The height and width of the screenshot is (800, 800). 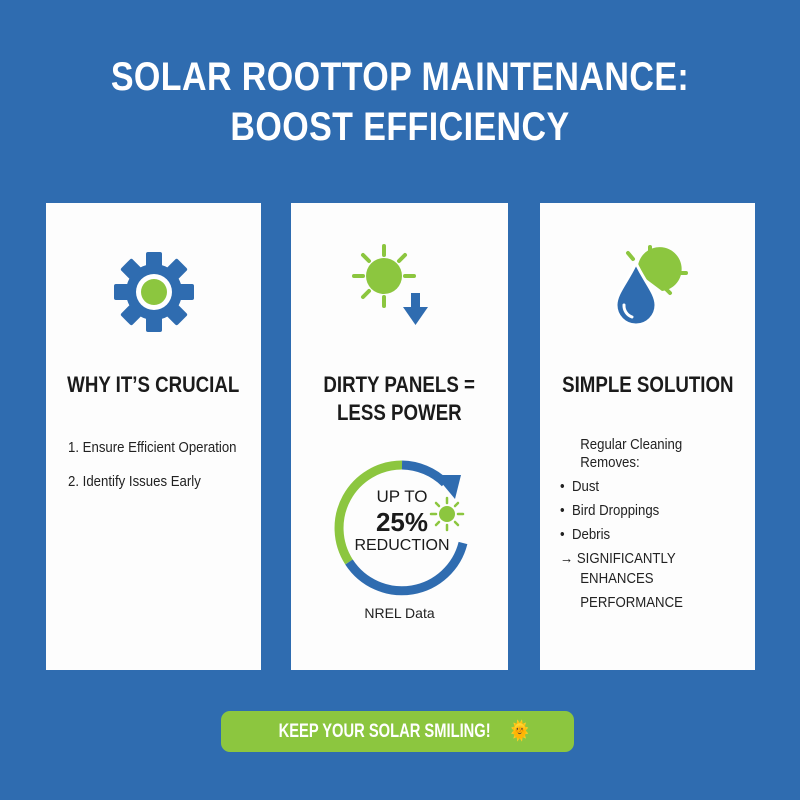 I want to click on list-item: 2. Identify Issues Early, so click(x=134, y=481).